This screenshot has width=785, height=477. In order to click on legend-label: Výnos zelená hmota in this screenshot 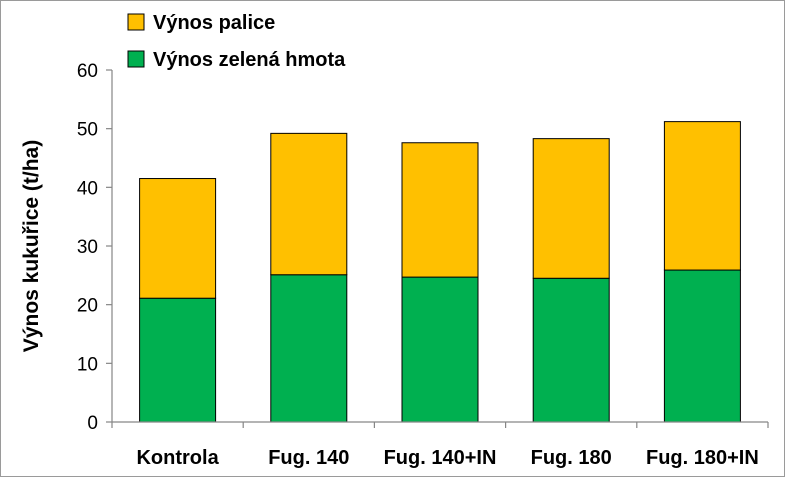, I will do `click(249, 60)`.